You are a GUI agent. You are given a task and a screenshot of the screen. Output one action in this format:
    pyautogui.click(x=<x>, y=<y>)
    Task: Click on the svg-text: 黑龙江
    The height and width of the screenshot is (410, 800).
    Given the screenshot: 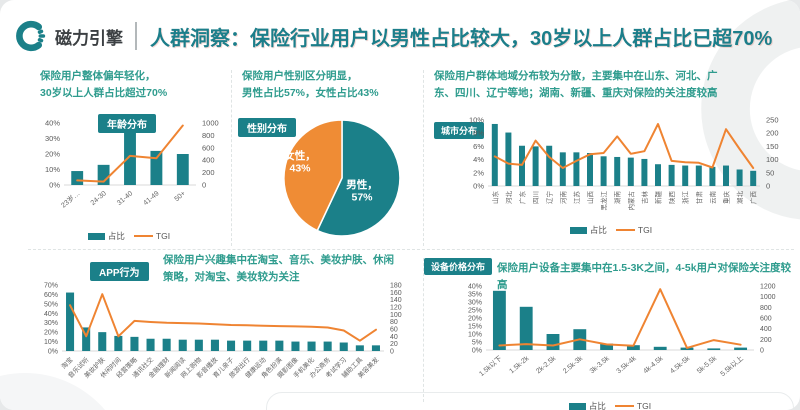 What is the action you would take?
    pyautogui.click(x=603, y=201)
    